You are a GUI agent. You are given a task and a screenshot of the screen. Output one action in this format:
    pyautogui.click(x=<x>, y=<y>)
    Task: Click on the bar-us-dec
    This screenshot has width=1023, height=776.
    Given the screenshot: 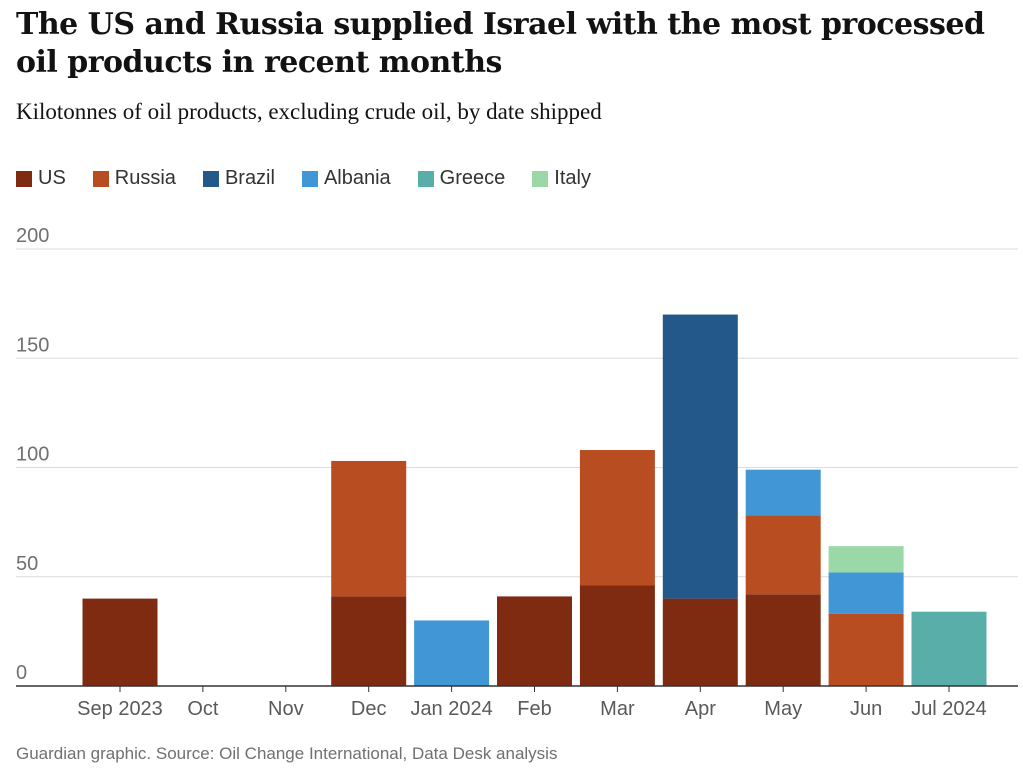 What is the action you would take?
    pyautogui.click(x=369, y=641)
    